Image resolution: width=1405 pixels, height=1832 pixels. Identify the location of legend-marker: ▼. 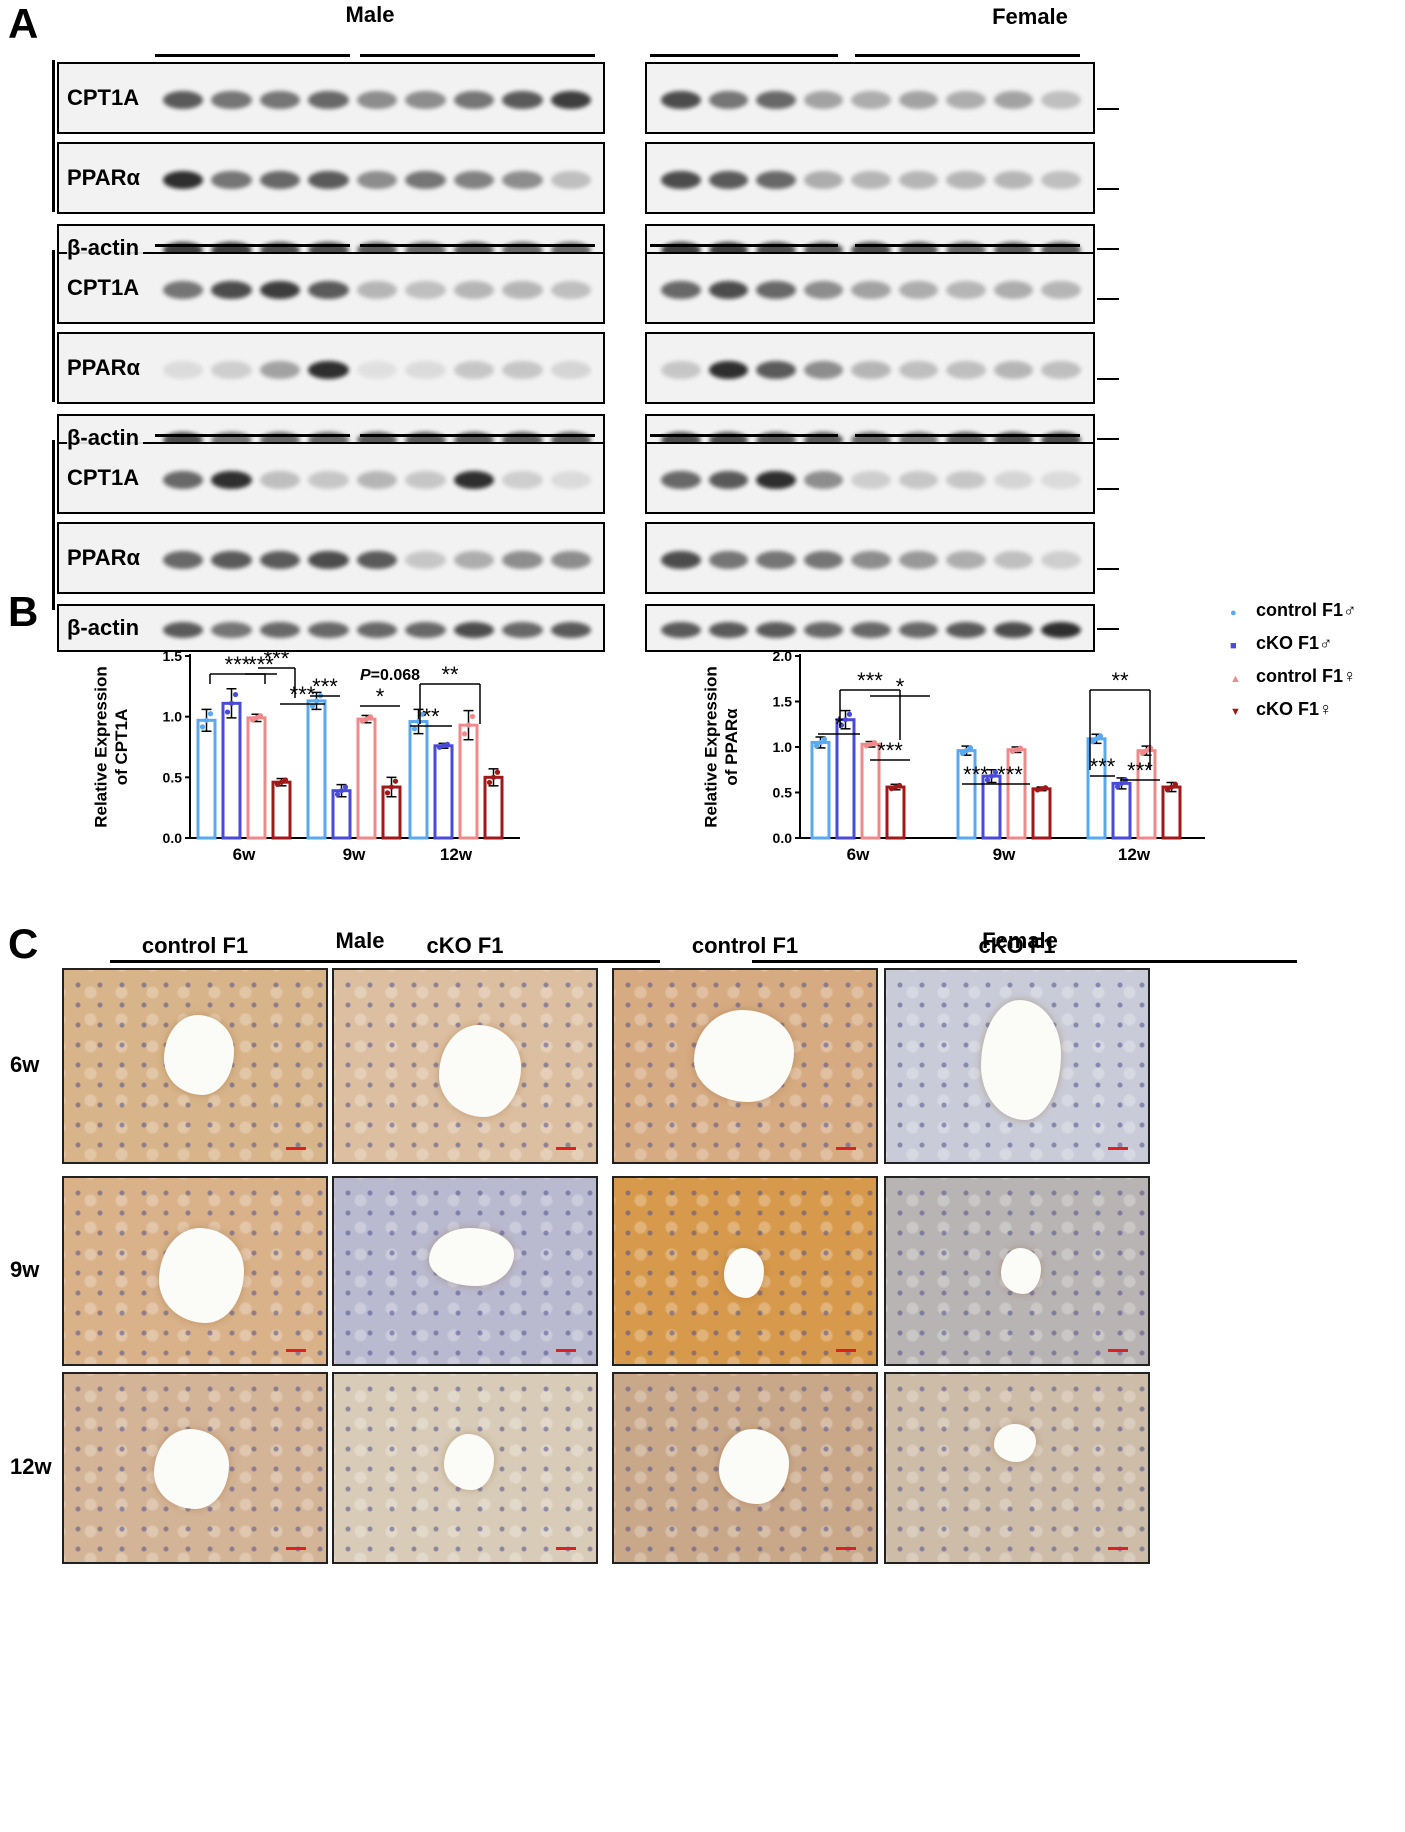
(1235, 712).